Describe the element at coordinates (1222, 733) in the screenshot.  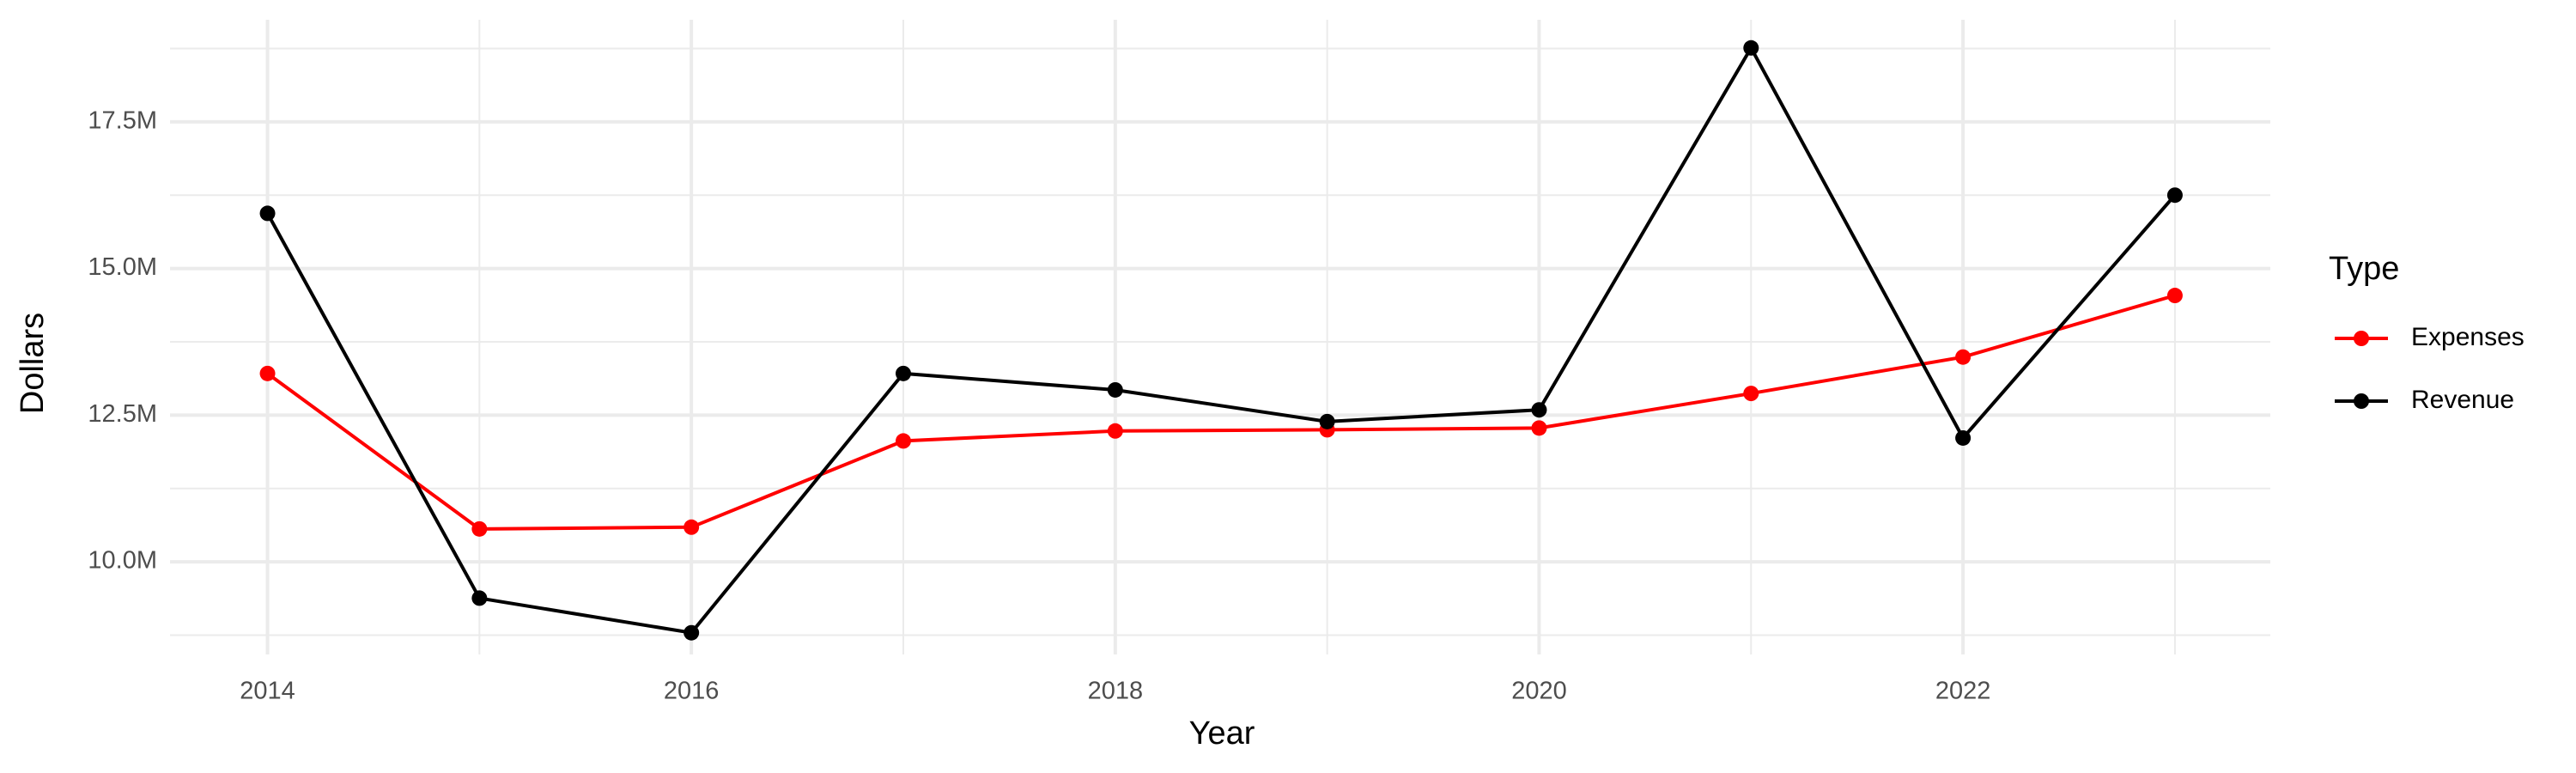
I see `x-axis-title: Year` at that location.